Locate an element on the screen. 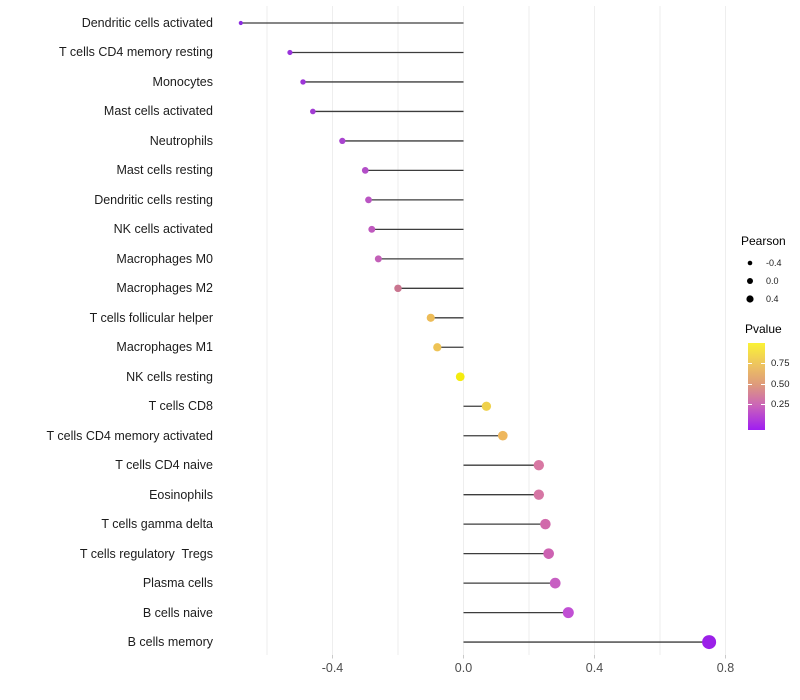 Image resolution: width=800 pixels, height=700 pixels. colorbar-label: 0.75 is located at coordinates (780, 363).